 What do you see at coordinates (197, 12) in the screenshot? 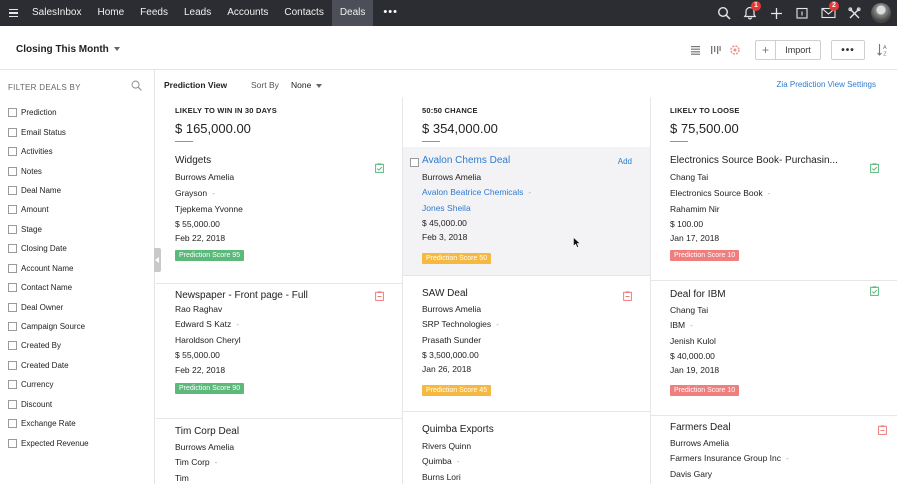
I see `nav-leads: Leads` at bounding box center [197, 12].